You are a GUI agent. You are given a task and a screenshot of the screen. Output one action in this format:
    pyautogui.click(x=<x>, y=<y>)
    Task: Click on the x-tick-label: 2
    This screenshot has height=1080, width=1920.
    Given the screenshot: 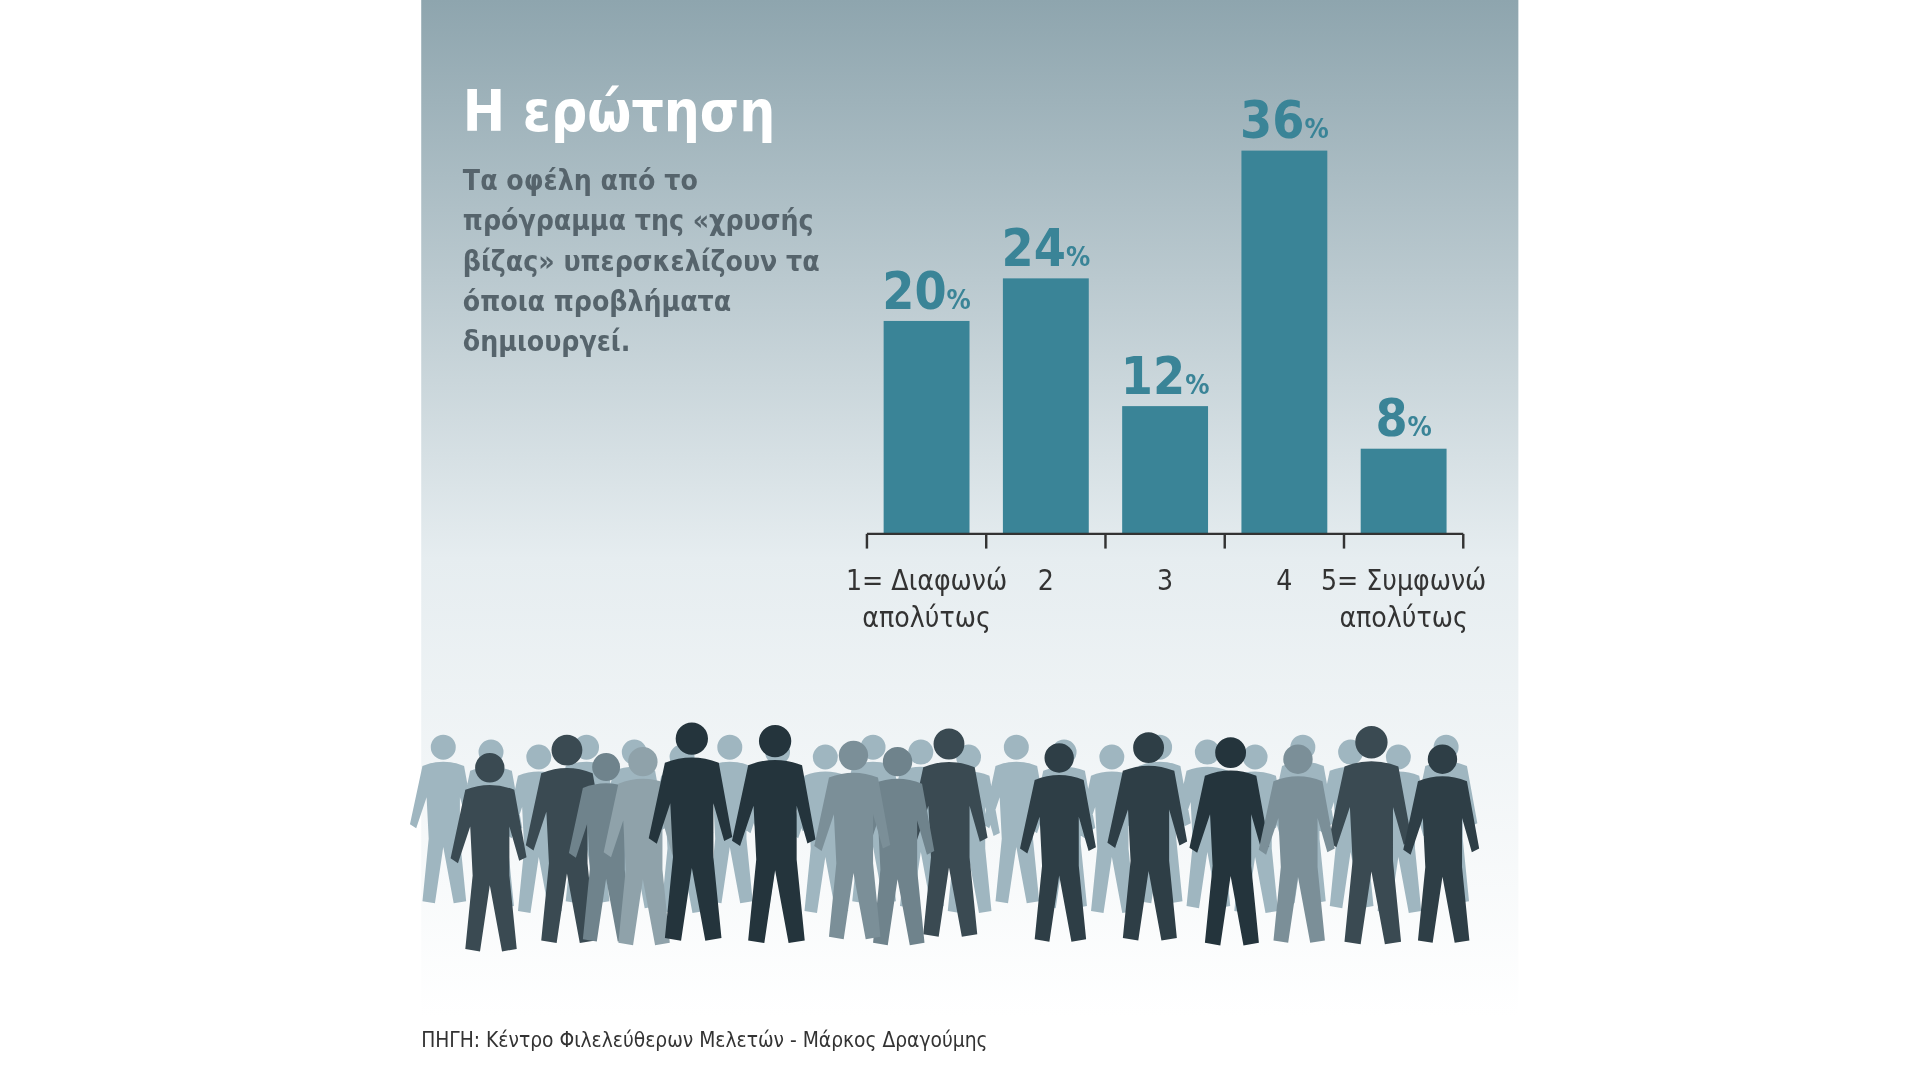 What is the action you would take?
    pyautogui.click(x=1045, y=581)
    